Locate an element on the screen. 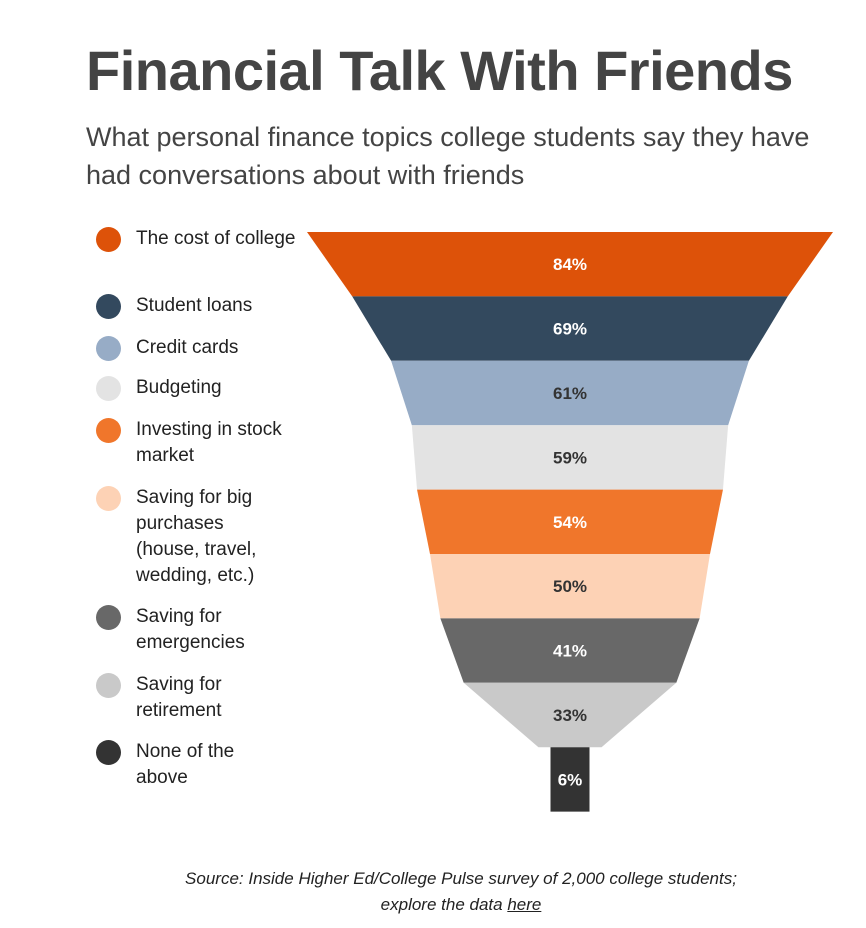  data-label: 84% is located at coordinates (570, 264).